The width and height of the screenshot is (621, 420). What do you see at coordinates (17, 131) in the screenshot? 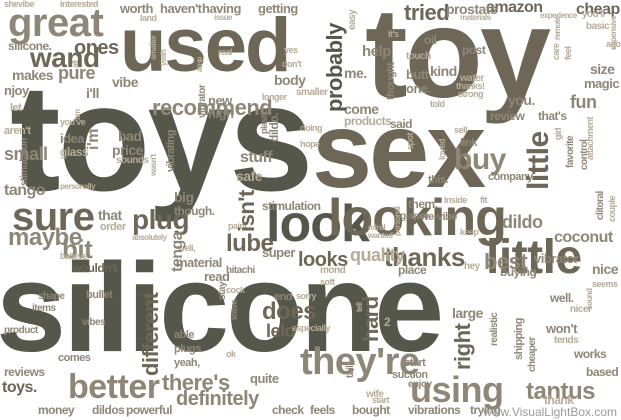
I see `word-arent: aren't` at bounding box center [17, 131].